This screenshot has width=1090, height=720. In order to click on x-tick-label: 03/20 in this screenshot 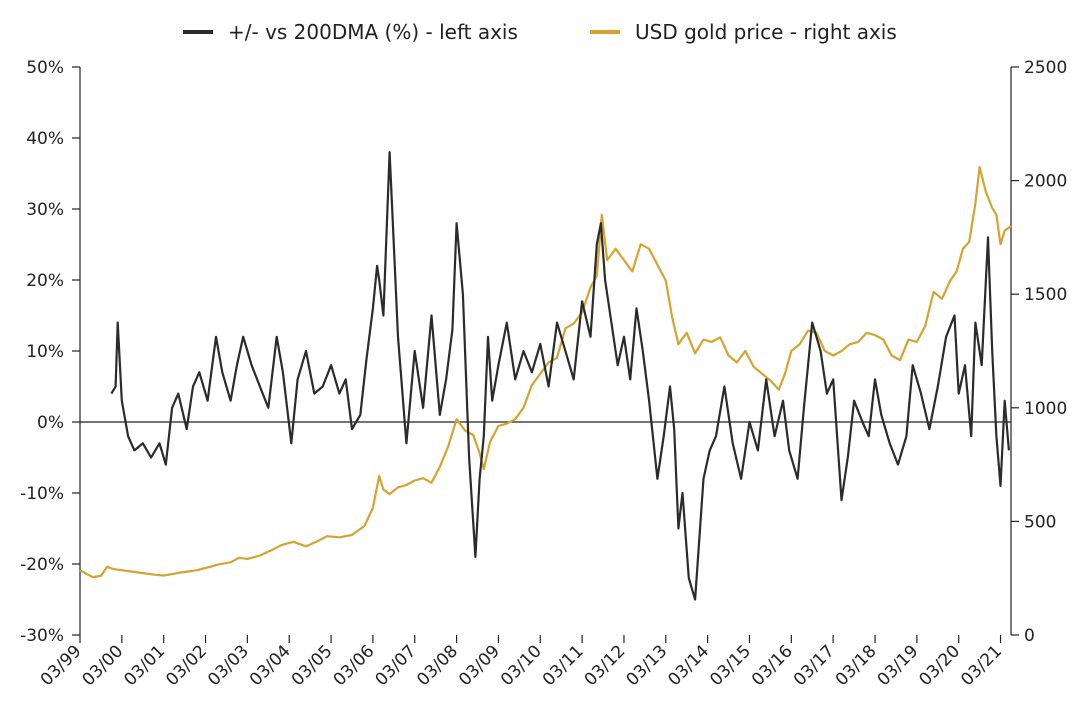, I will do `click(939, 665)`.